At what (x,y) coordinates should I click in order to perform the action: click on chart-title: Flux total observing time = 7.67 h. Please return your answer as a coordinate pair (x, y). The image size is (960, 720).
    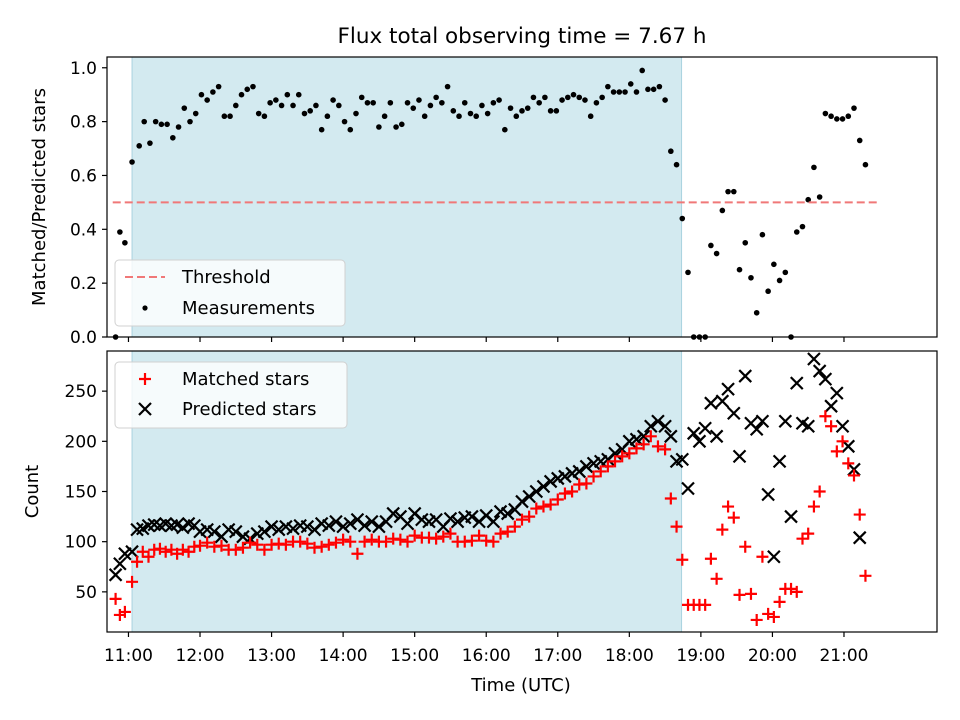
    Looking at the image, I should click on (522, 36).